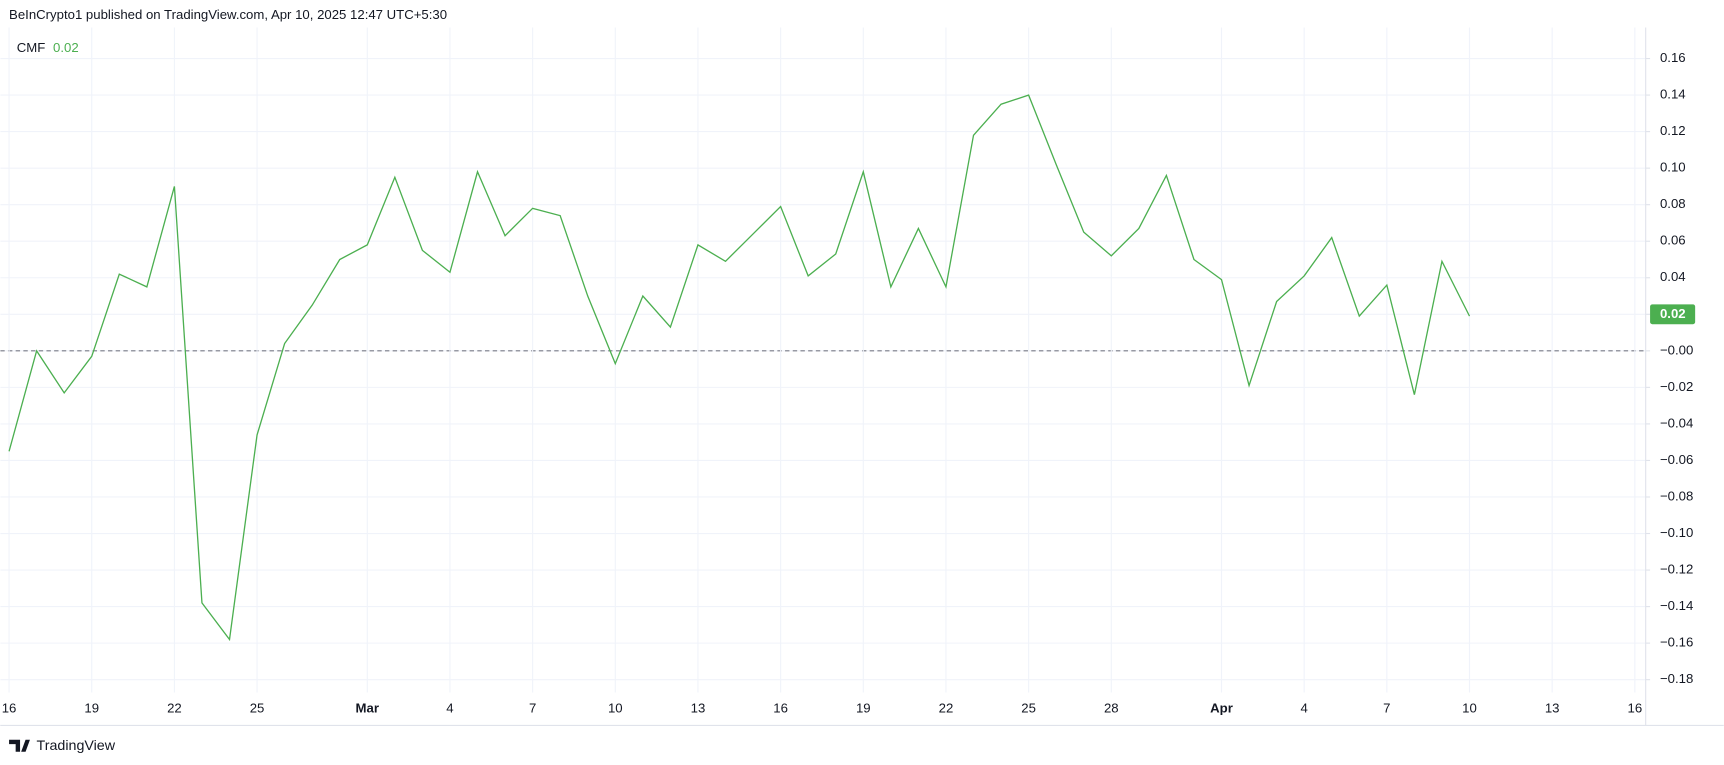  Describe the element at coordinates (367, 707) in the screenshot. I see `x-tick-label: Mar` at that location.